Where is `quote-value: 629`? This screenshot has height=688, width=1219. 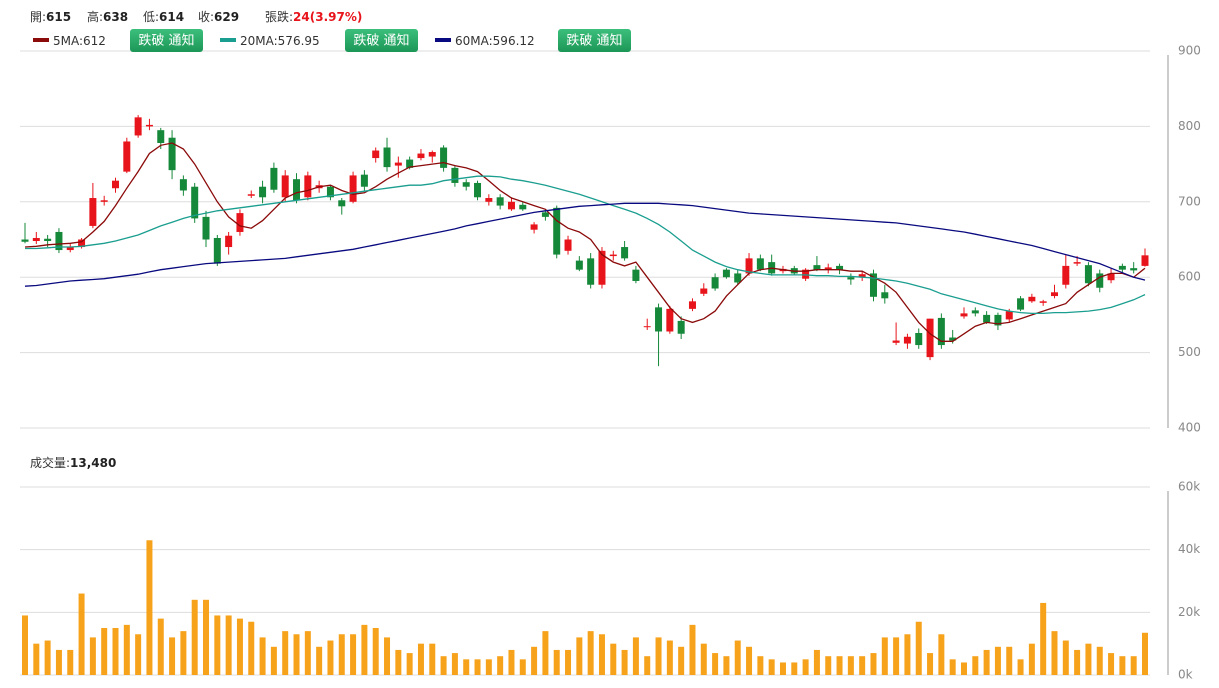
quote-value: 629 is located at coordinates (226, 17).